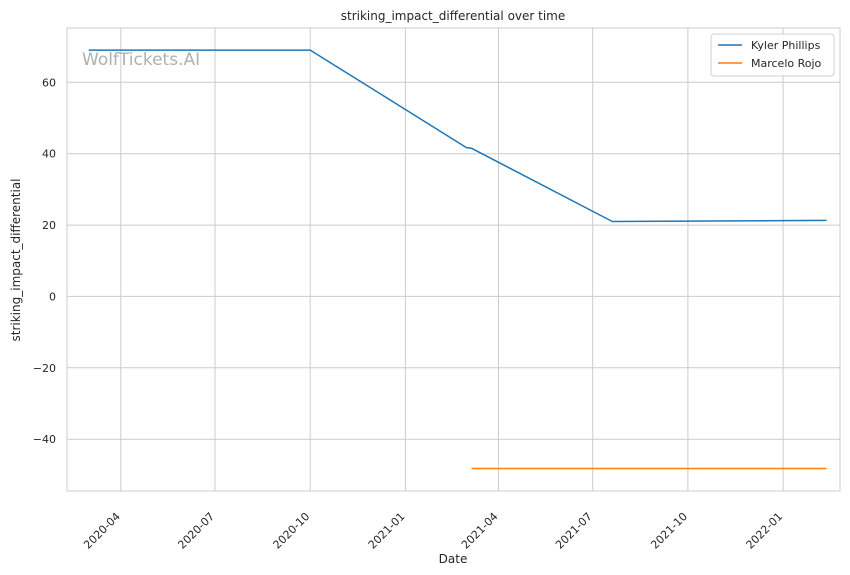  I want to click on x-tick-label: 2021-07, so click(574, 531).